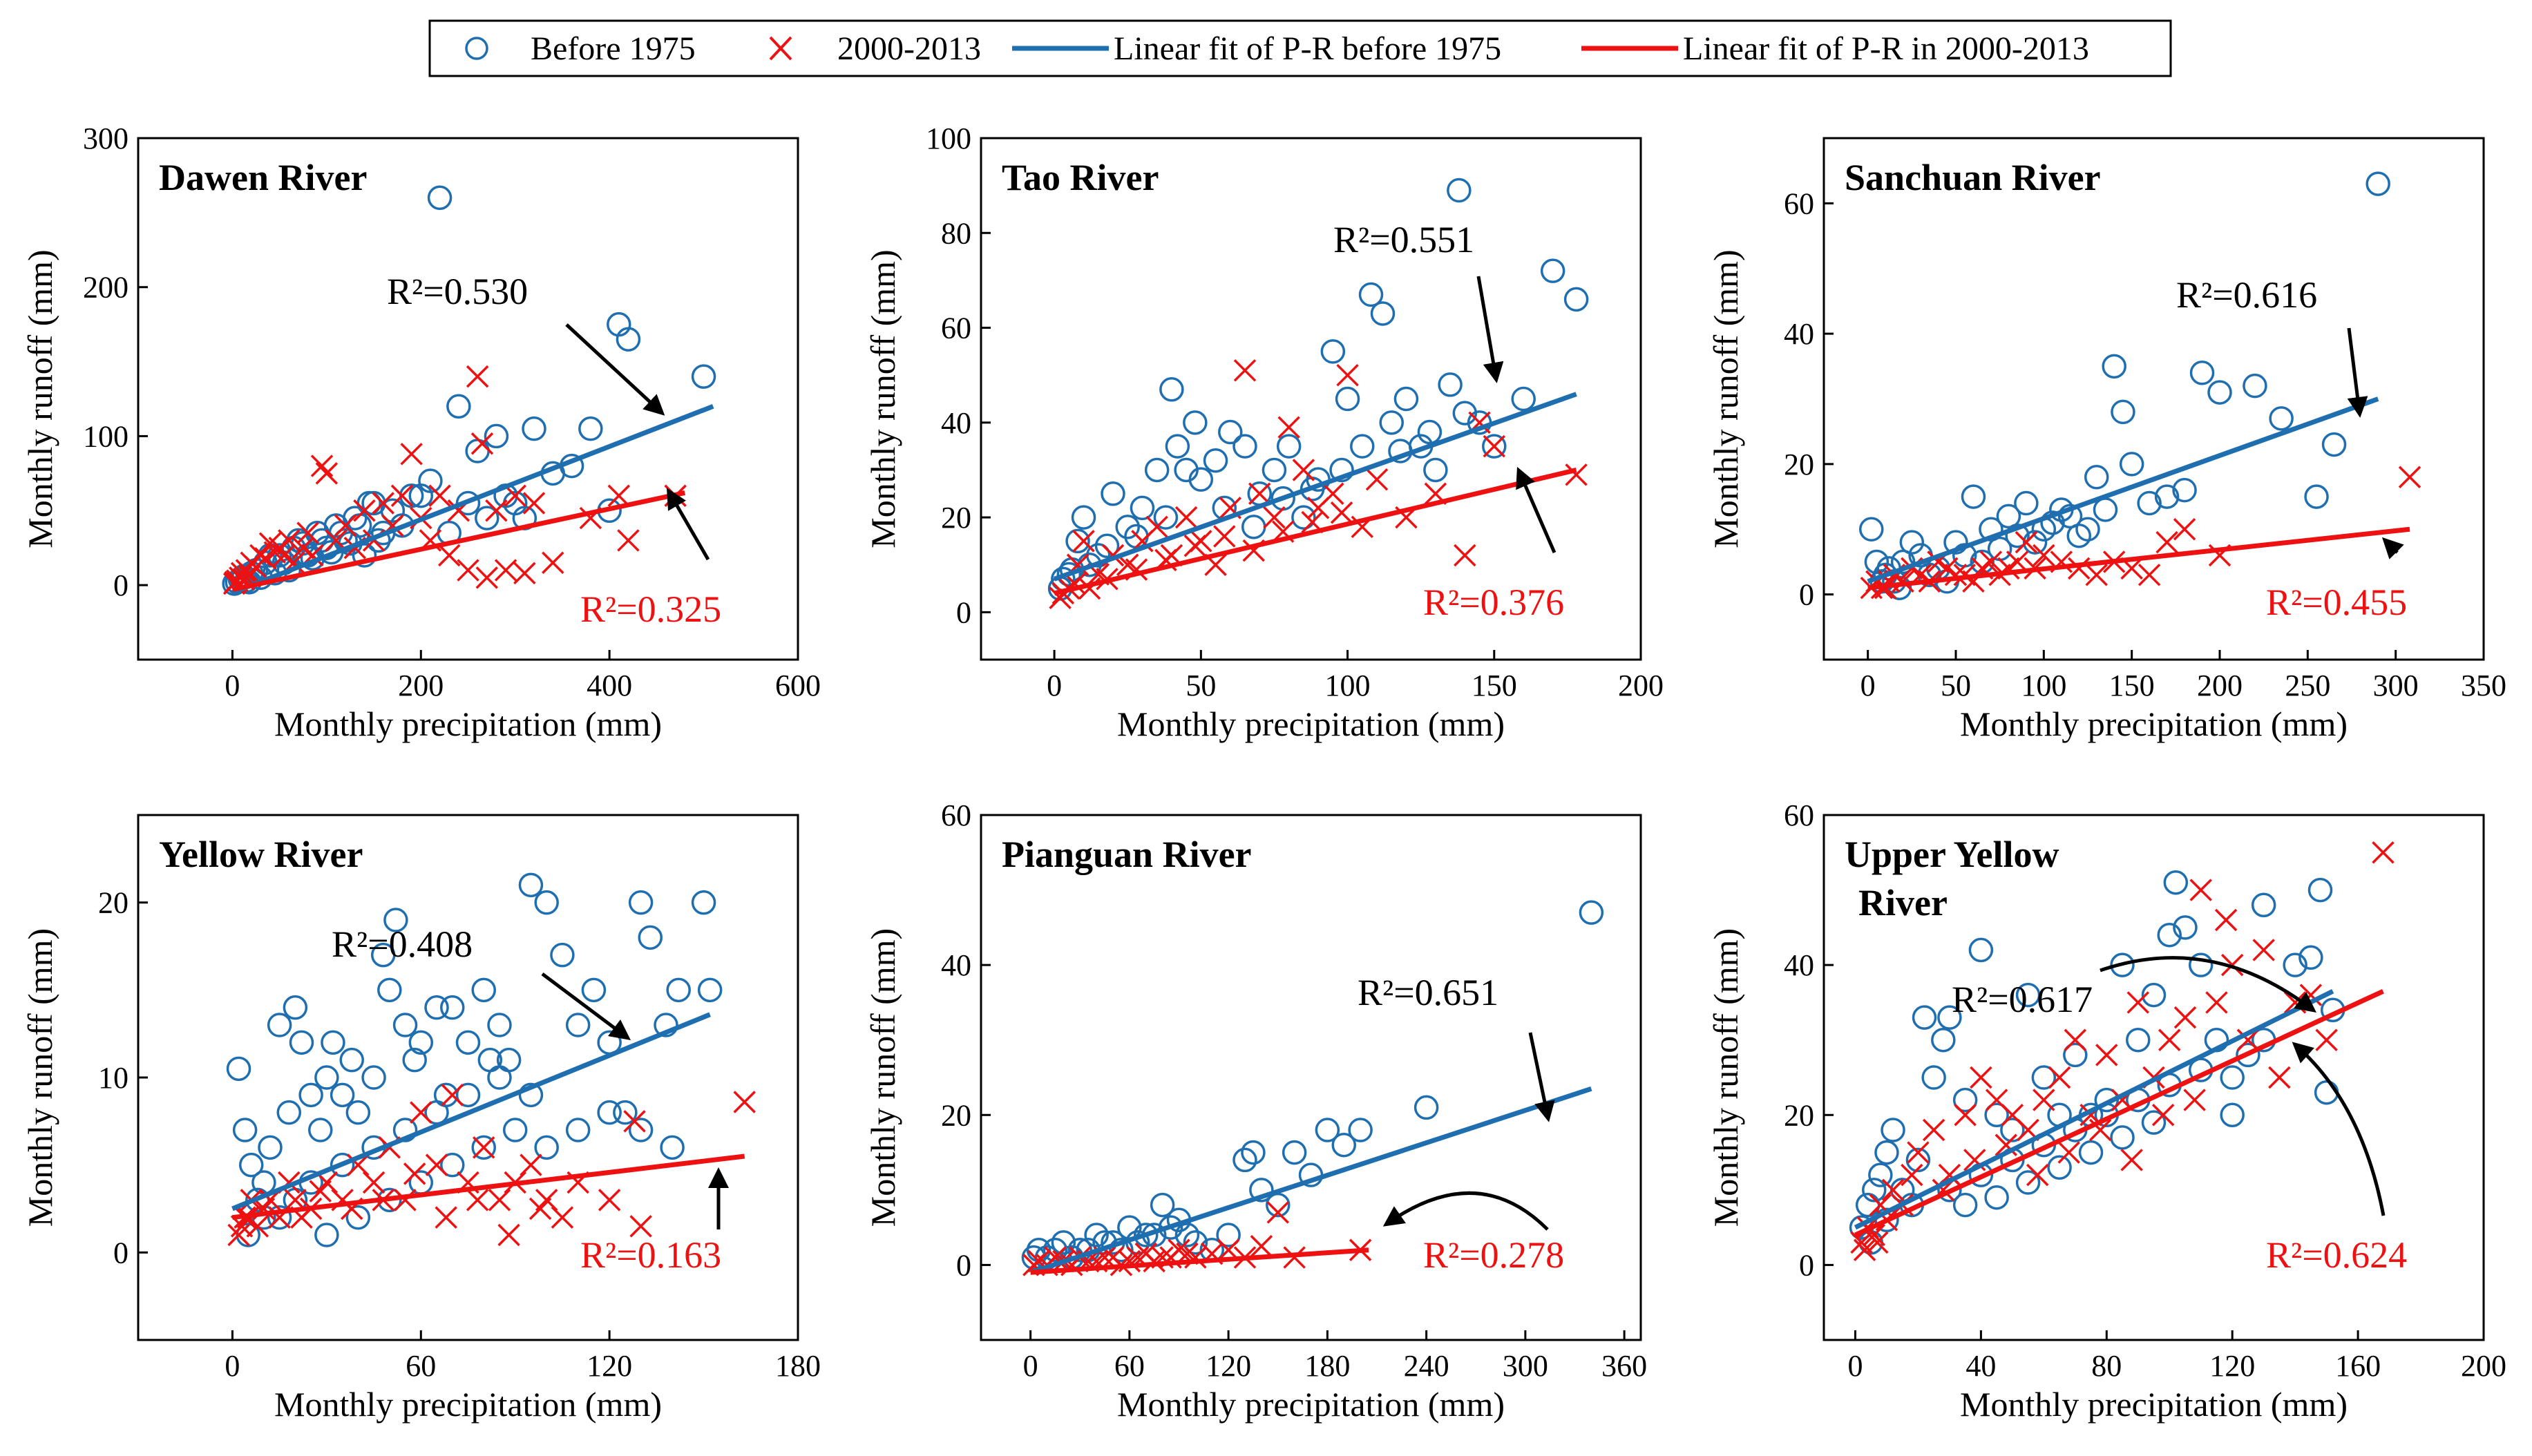  Describe the element at coordinates (120, 1253) in the screenshot. I see `y-tick-label: 0` at that location.